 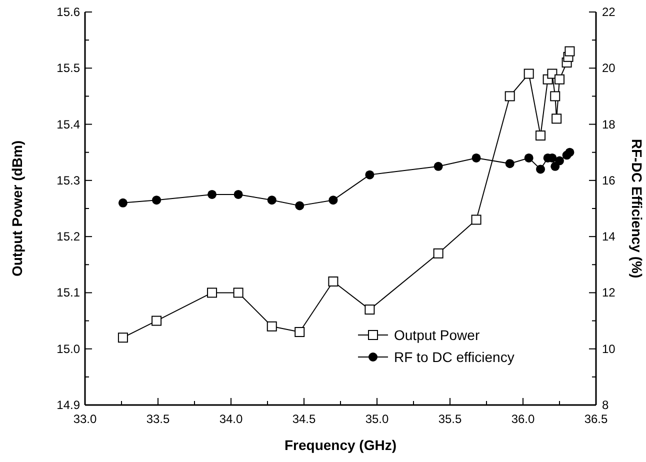 What do you see at coordinates (85, 419) in the screenshot?
I see `x-tick-label: 33.0` at bounding box center [85, 419].